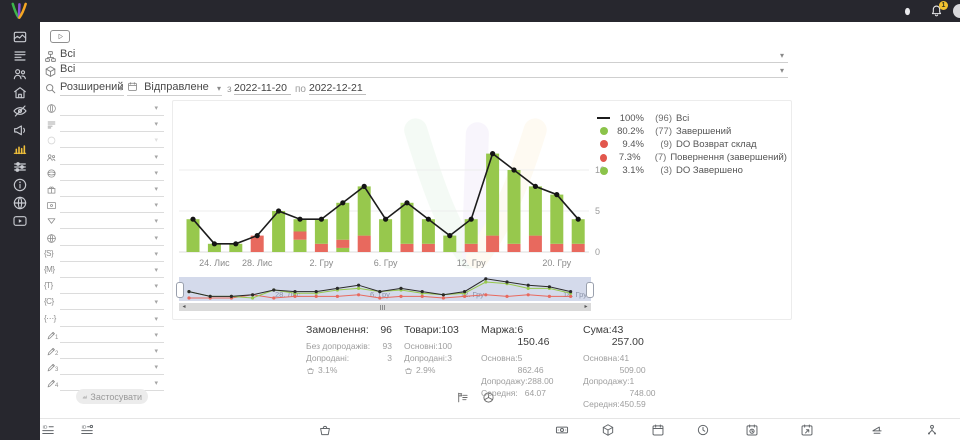 Image resolution: width=960 pixels, height=440 pixels. Describe the element at coordinates (562, 430) in the screenshot. I see `banknote-icon` at that location.